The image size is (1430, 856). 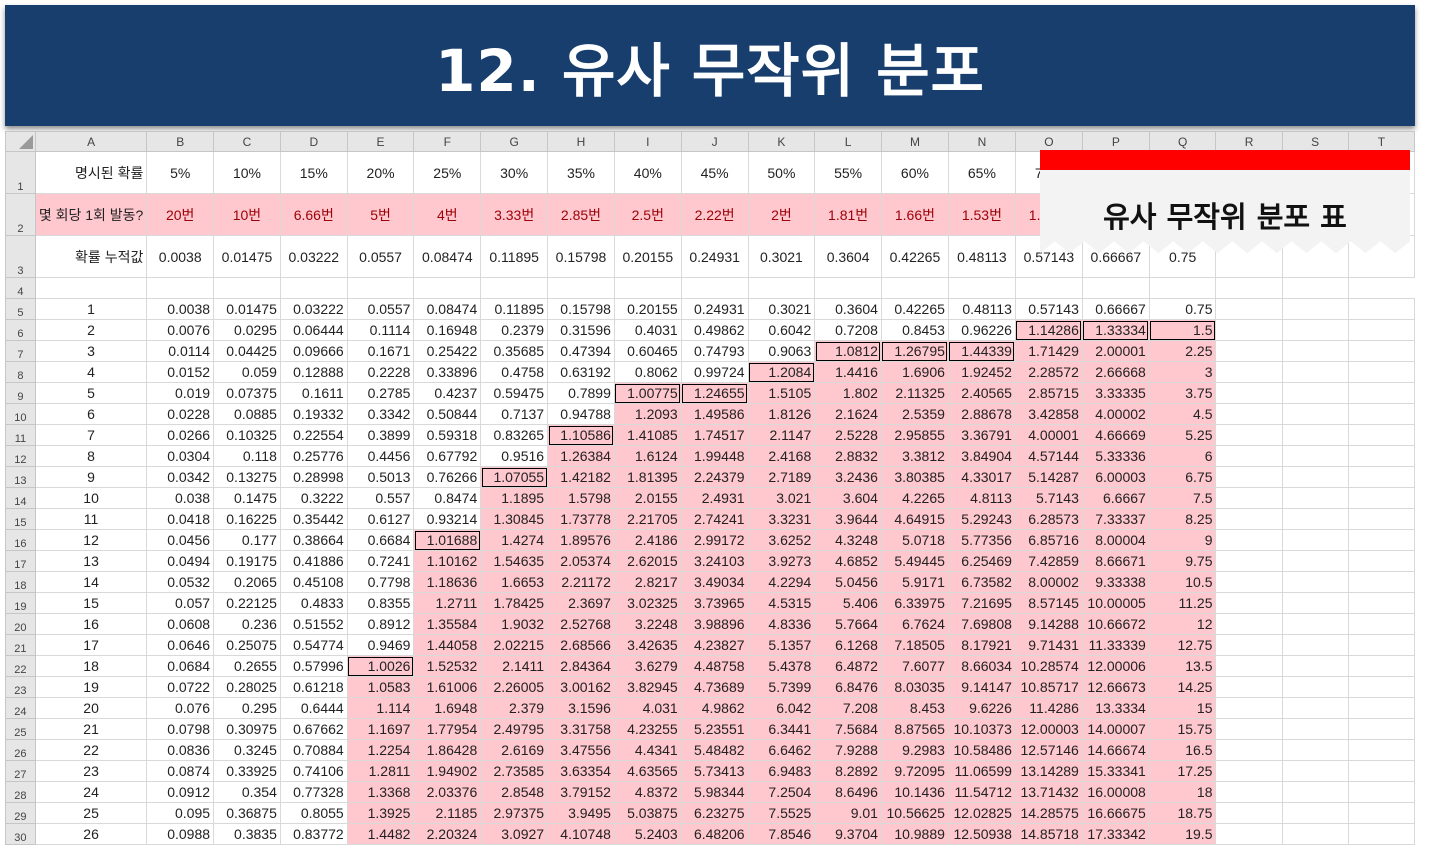 What do you see at coordinates (1048, 624) in the screenshot?
I see `value-cell: 9.14288` at bounding box center [1048, 624].